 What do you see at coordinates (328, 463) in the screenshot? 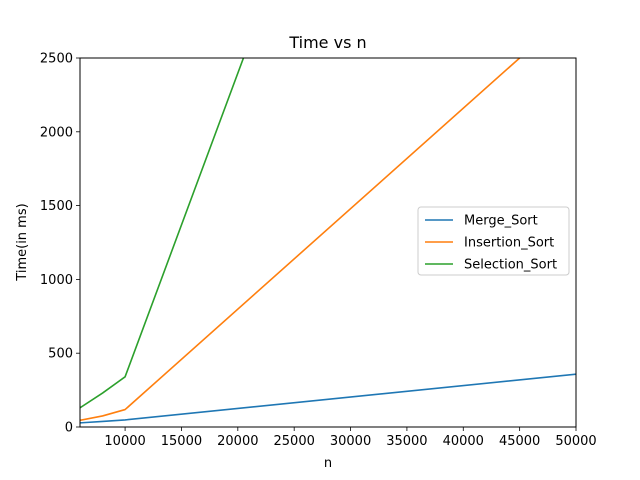
I see `x-axis-label: n` at bounding box center [328, 463].